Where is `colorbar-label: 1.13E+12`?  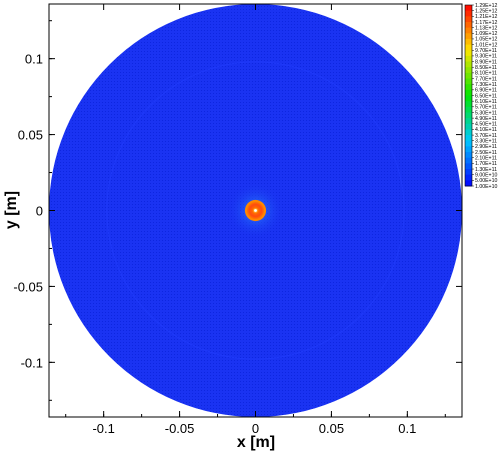
colorbar-label: 1.13E+12 is located at coordinates (486, 28).